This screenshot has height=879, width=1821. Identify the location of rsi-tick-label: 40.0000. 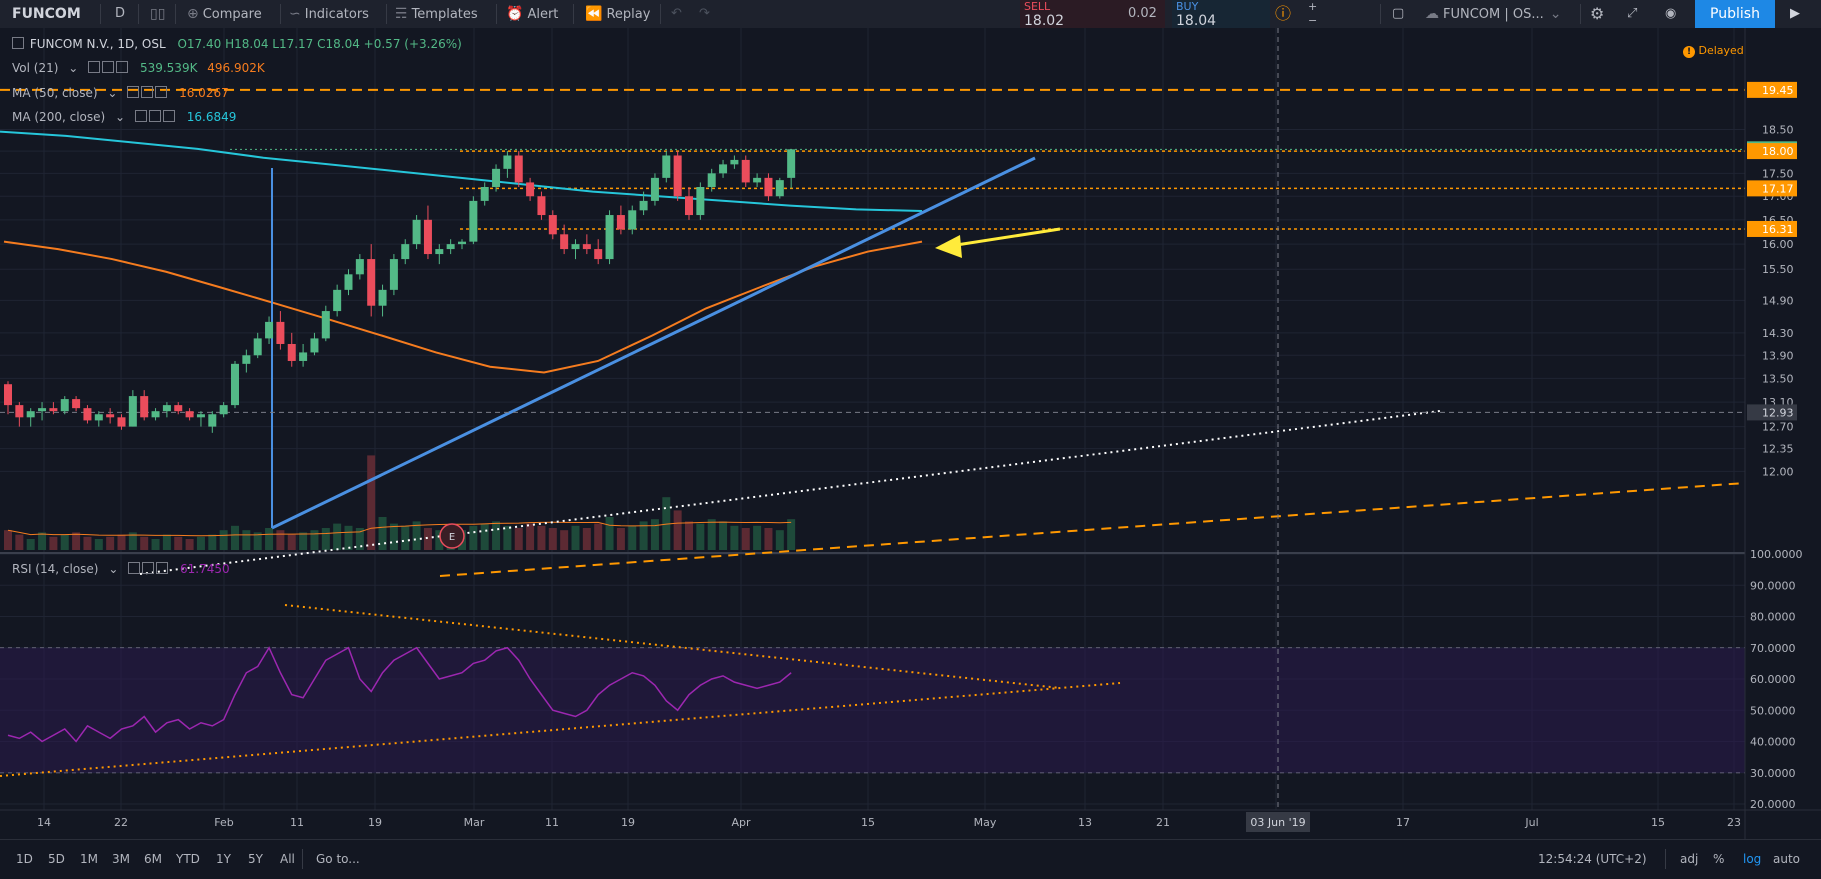
(1773, 742).